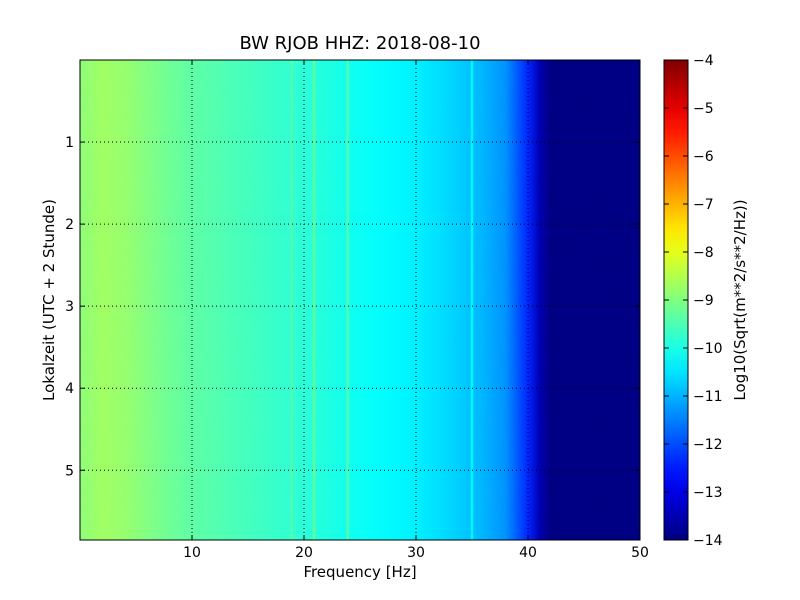 The width and height of the screenshot is (800, 600). I want to click on x-axis-label: Frequency [Hz], so click(359, 572).